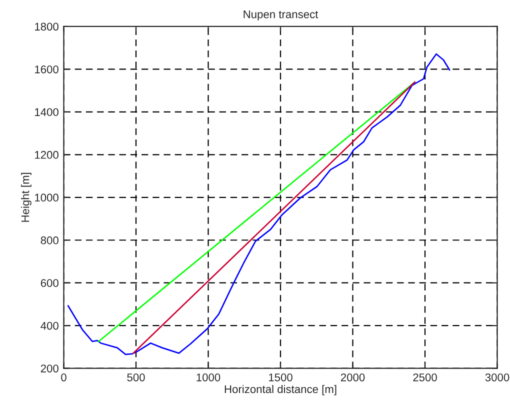  What do you see at coordinates (281, 15) in the screenshot?
I see `chart-title: Nupen transect` at bounding box center [281, 15].